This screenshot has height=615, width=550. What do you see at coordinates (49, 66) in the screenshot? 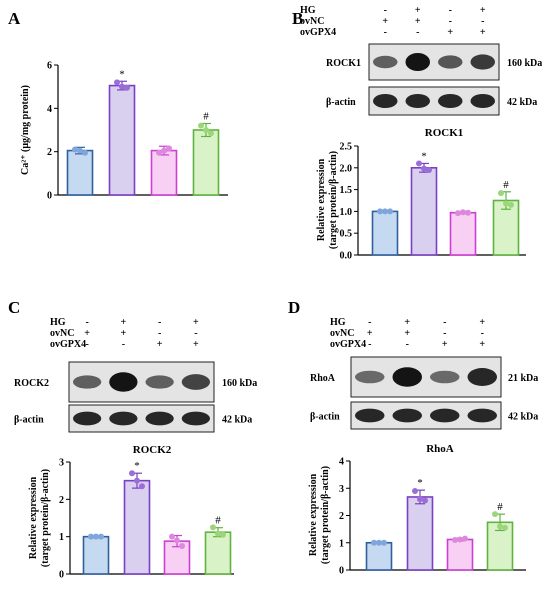
I see `y-tick-label: 6` at bounding box center [49, 66].